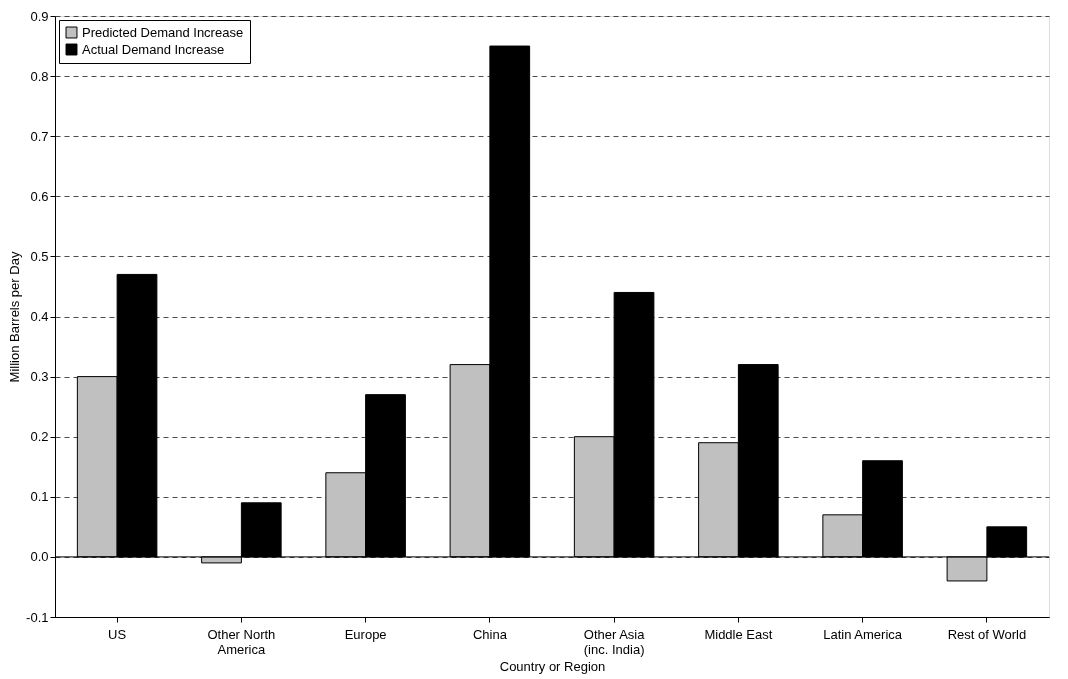 This screenshot has width=1068, height=679. I want to click on y-tick-label: 0.7, so click(39, 136).